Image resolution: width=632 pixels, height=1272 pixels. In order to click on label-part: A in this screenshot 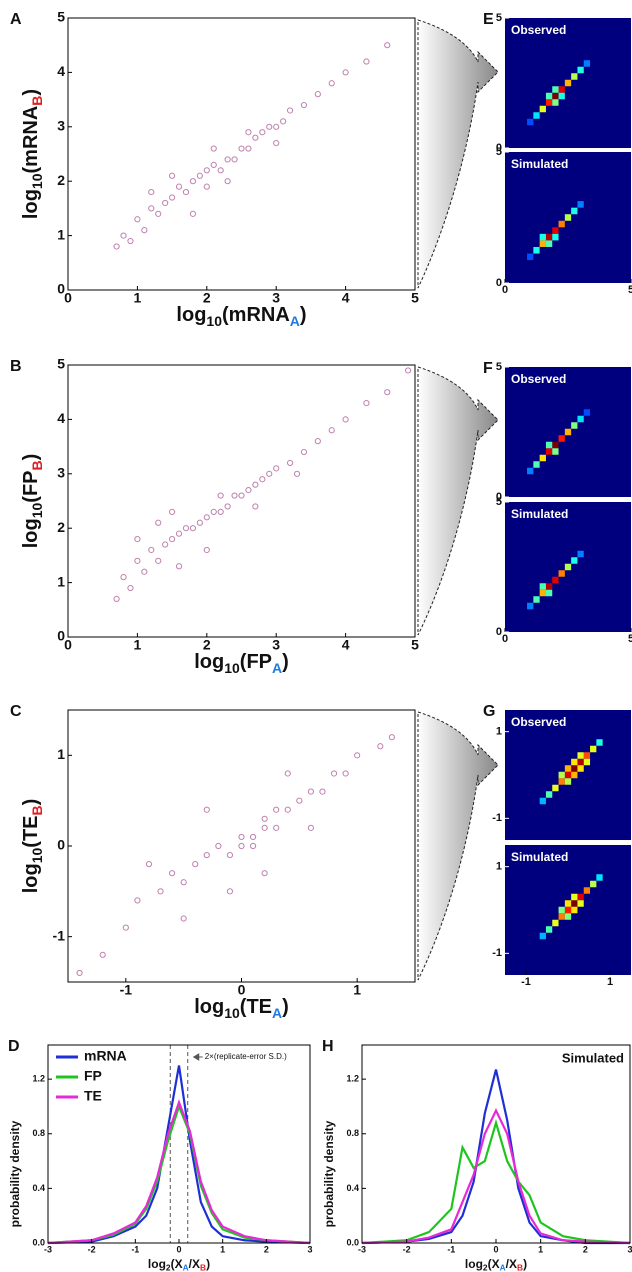, I will do `click(186, 1267)`.